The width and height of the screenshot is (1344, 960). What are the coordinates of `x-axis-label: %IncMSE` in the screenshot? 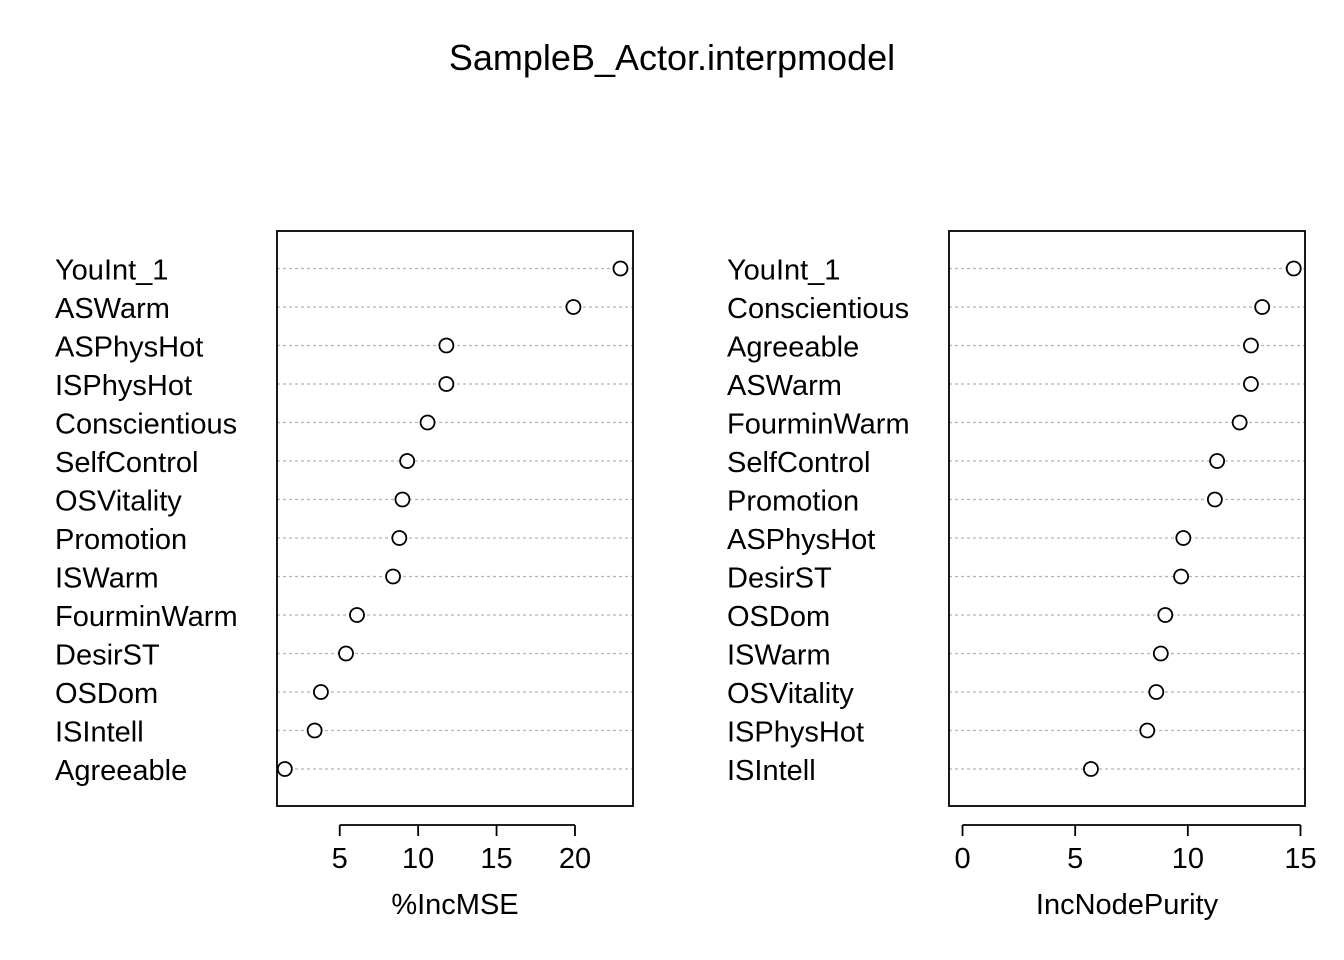 It's located at (454, 905).